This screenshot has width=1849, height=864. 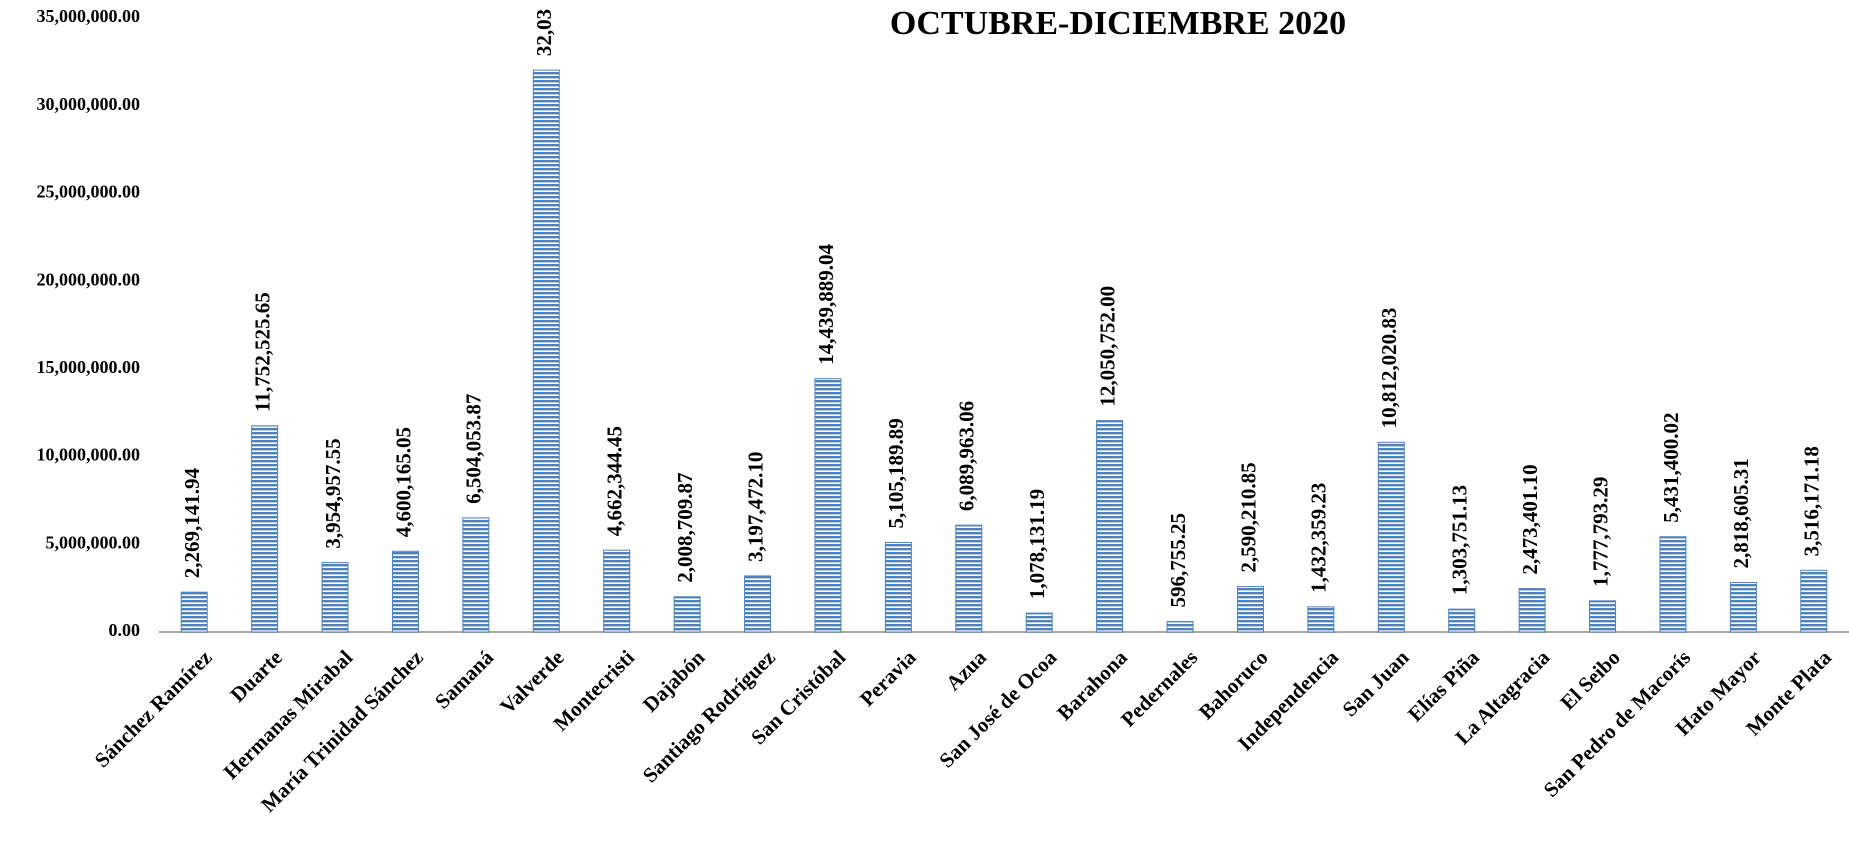 What do you see at coordinates (826, 303) in the screenshot?
I see `data-label: 14,439,889.04` at bounding box center [826, 303].